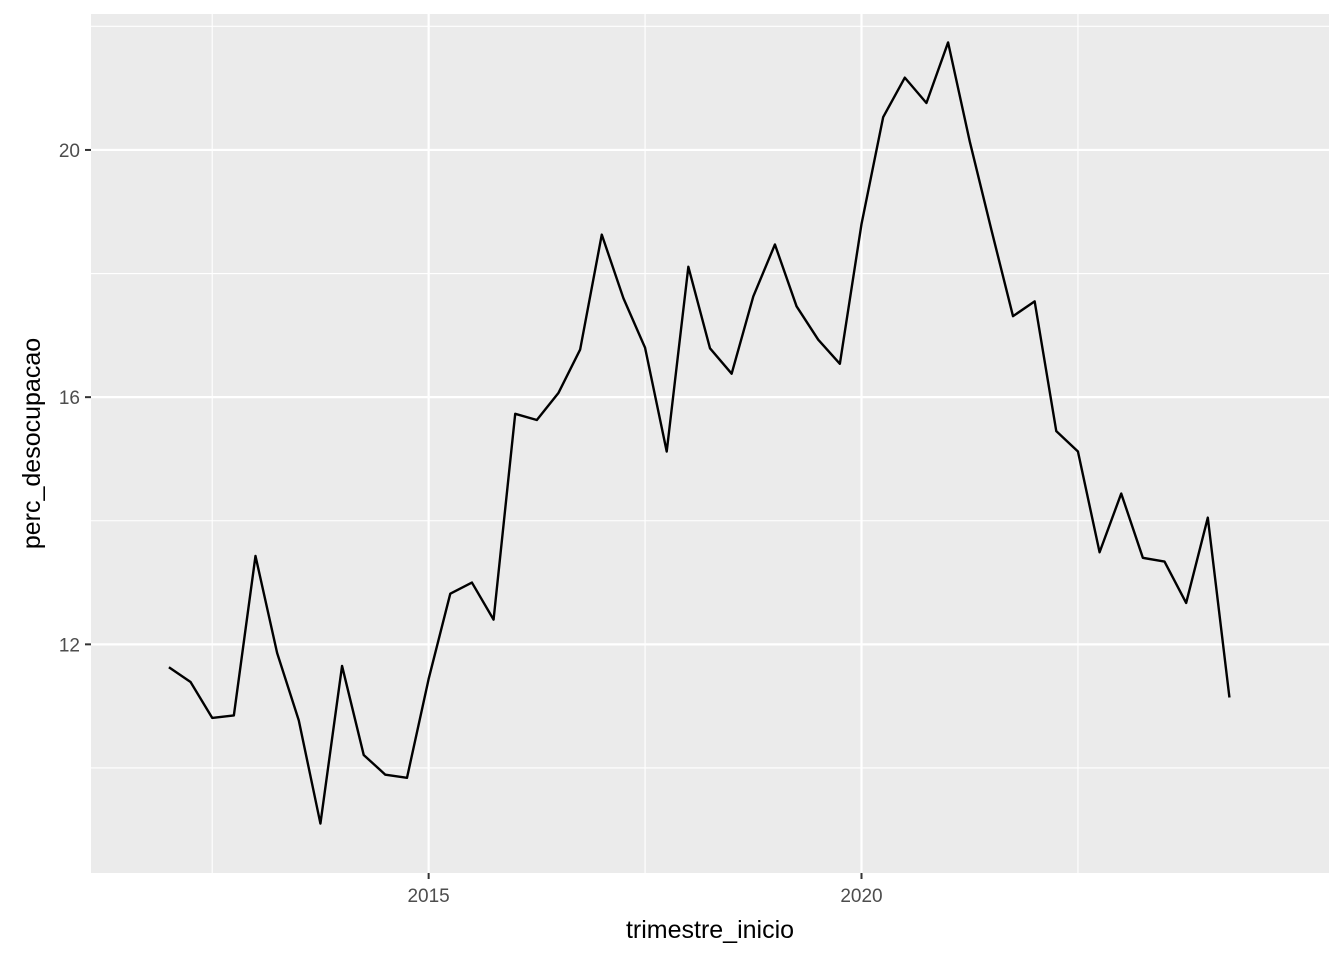  I want to click on x-tick-label: 2015, so click(428, 896).